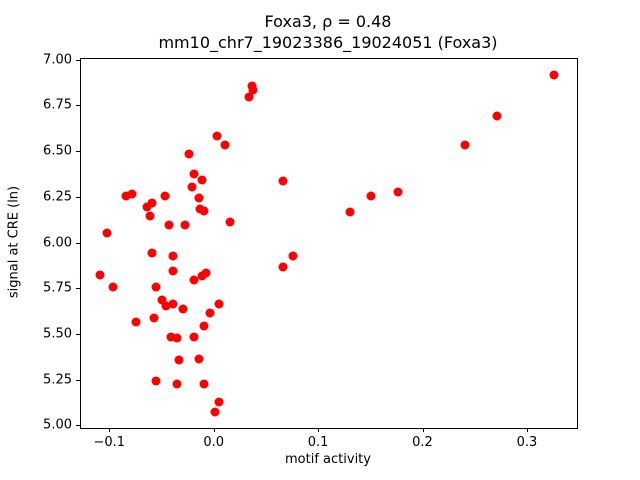 The height and width of the screenshot is (480, 640). I want to click on y-tick-label: 6.75, so click(57, 105).